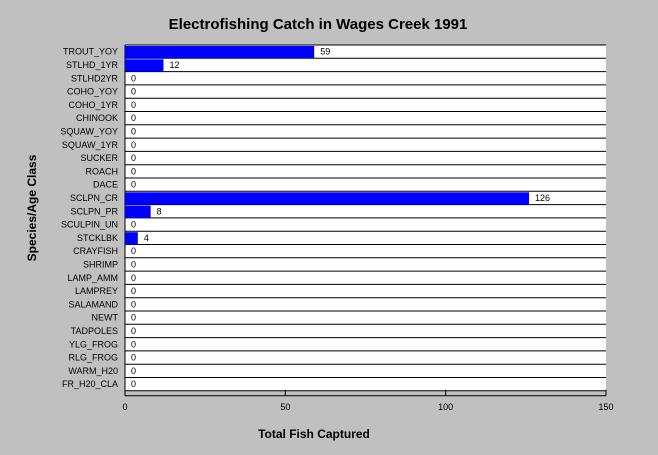 The height and width of the screenshot is (455, 658). I want to click on bar-value-label: 126, so click(542, 198).